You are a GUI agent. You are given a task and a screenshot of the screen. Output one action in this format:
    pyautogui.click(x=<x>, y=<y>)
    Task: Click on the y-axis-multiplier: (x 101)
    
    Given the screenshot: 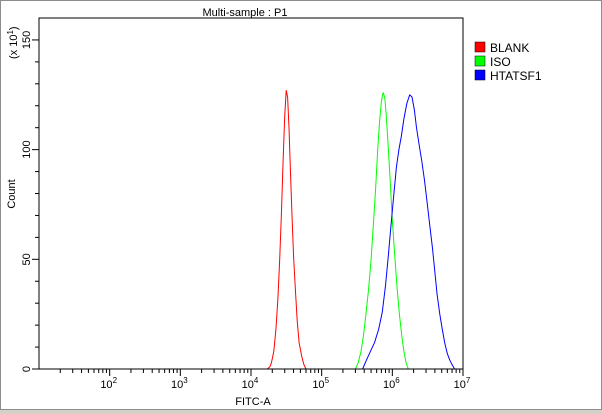 What is the action you would take?
    pyautogui.click(x=13, y=42)
    